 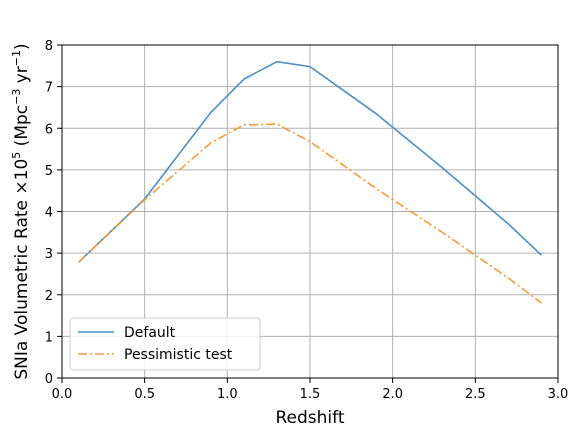 What do you see at coordinates (310, 394) in the screenshot?
I see `x-tick-label: 1.5` at bounding box center [310, 394].